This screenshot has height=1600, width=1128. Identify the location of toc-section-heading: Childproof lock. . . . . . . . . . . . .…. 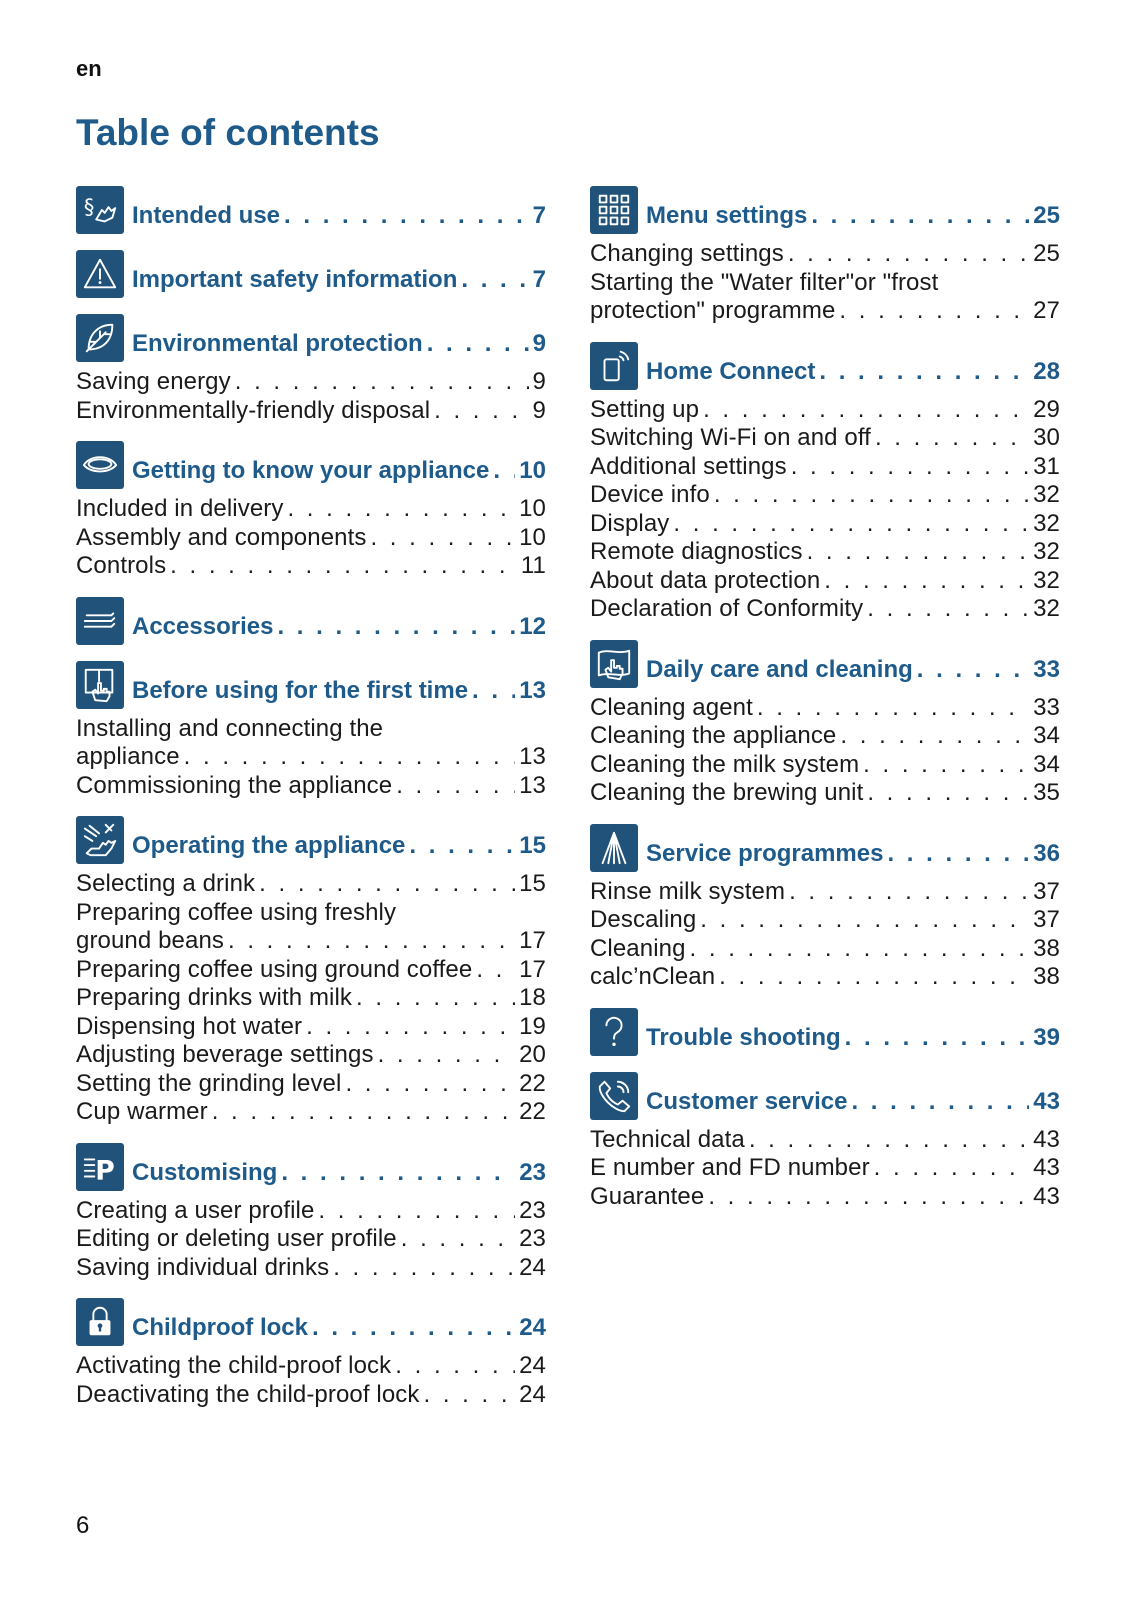
(311, 1322).